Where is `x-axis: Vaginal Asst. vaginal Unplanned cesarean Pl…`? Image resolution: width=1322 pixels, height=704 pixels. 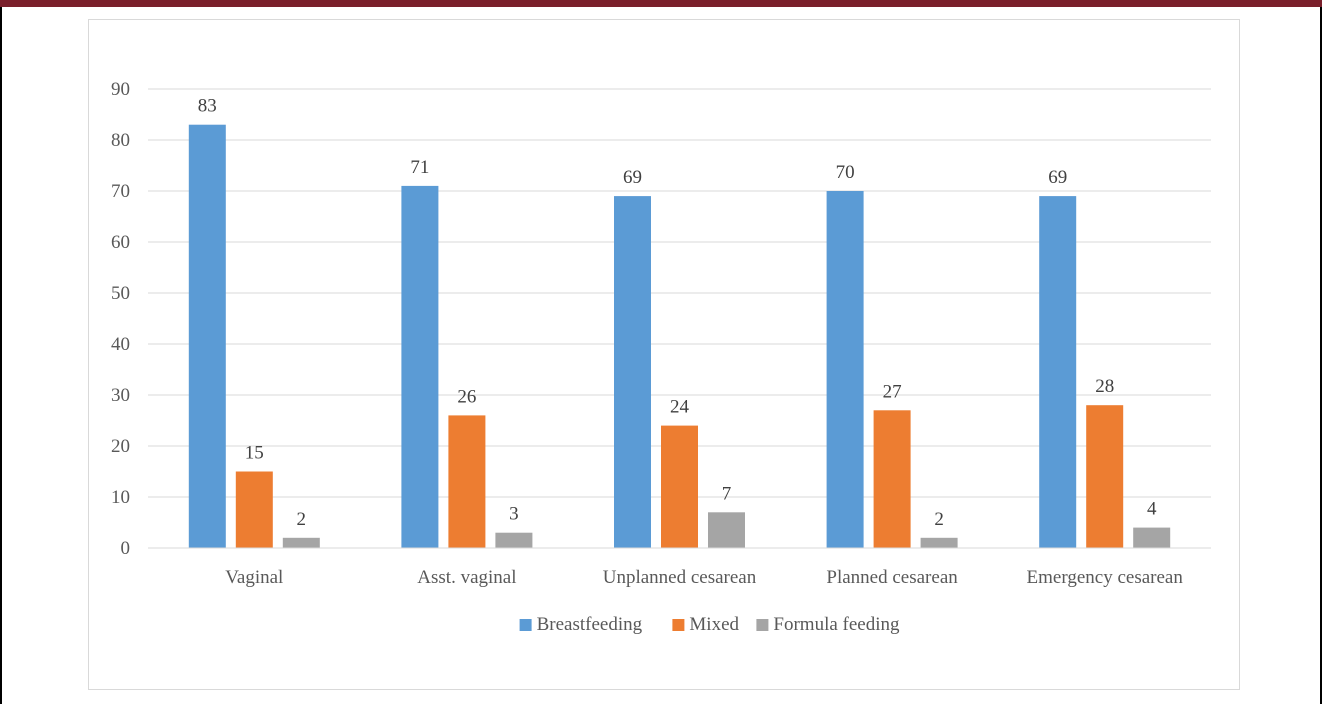
x-axis: Vaginal Asst. vaginal Unplanned cesarean Pl… is located at coordinates (679, 567).